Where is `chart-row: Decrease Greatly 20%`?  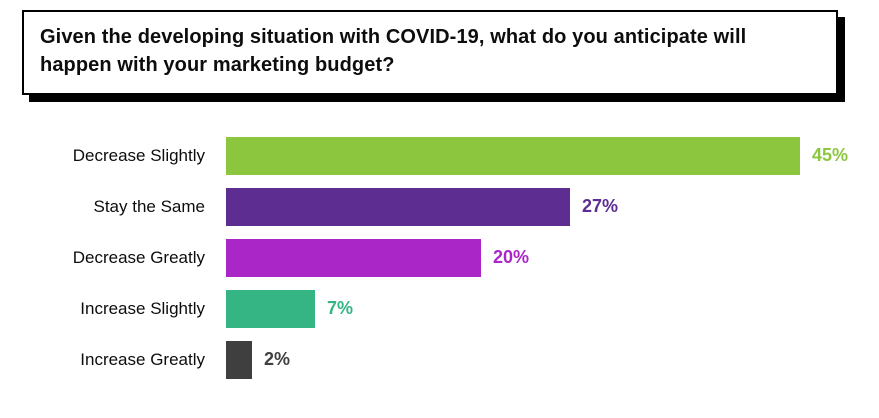
chart-row: Decrease Greatly 20% is located at coordinates (439, 257).